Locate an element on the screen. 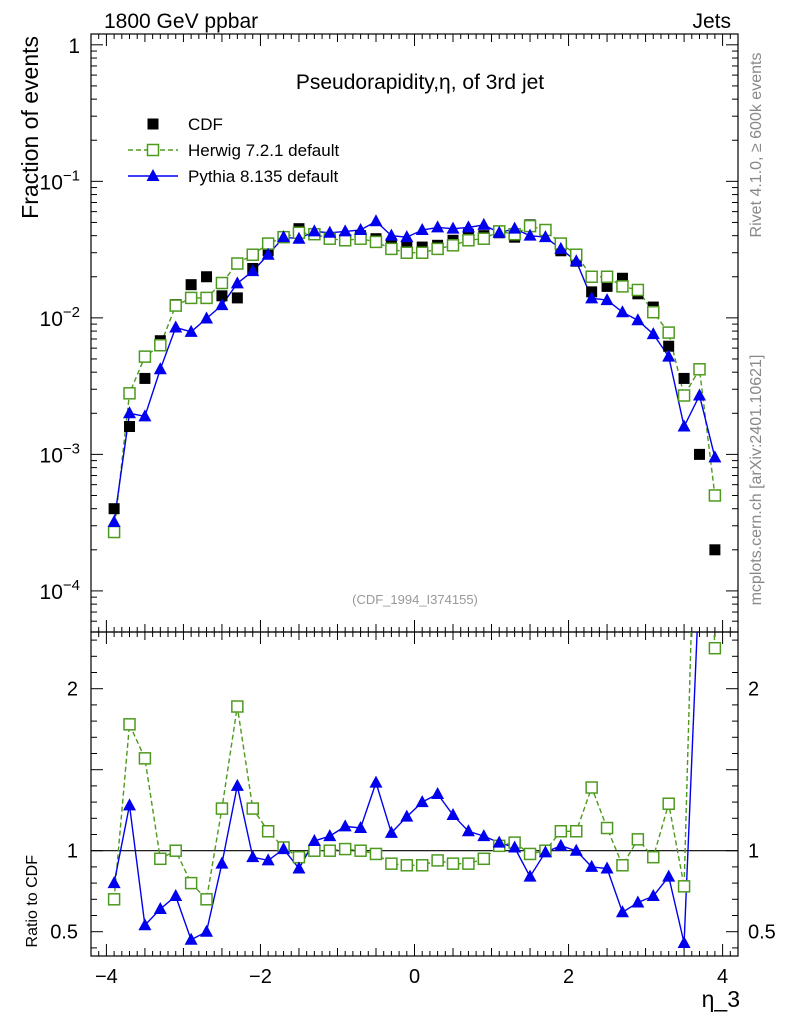  y-tick-label: 10⁻⁴ is located at coordinates (60, 590).